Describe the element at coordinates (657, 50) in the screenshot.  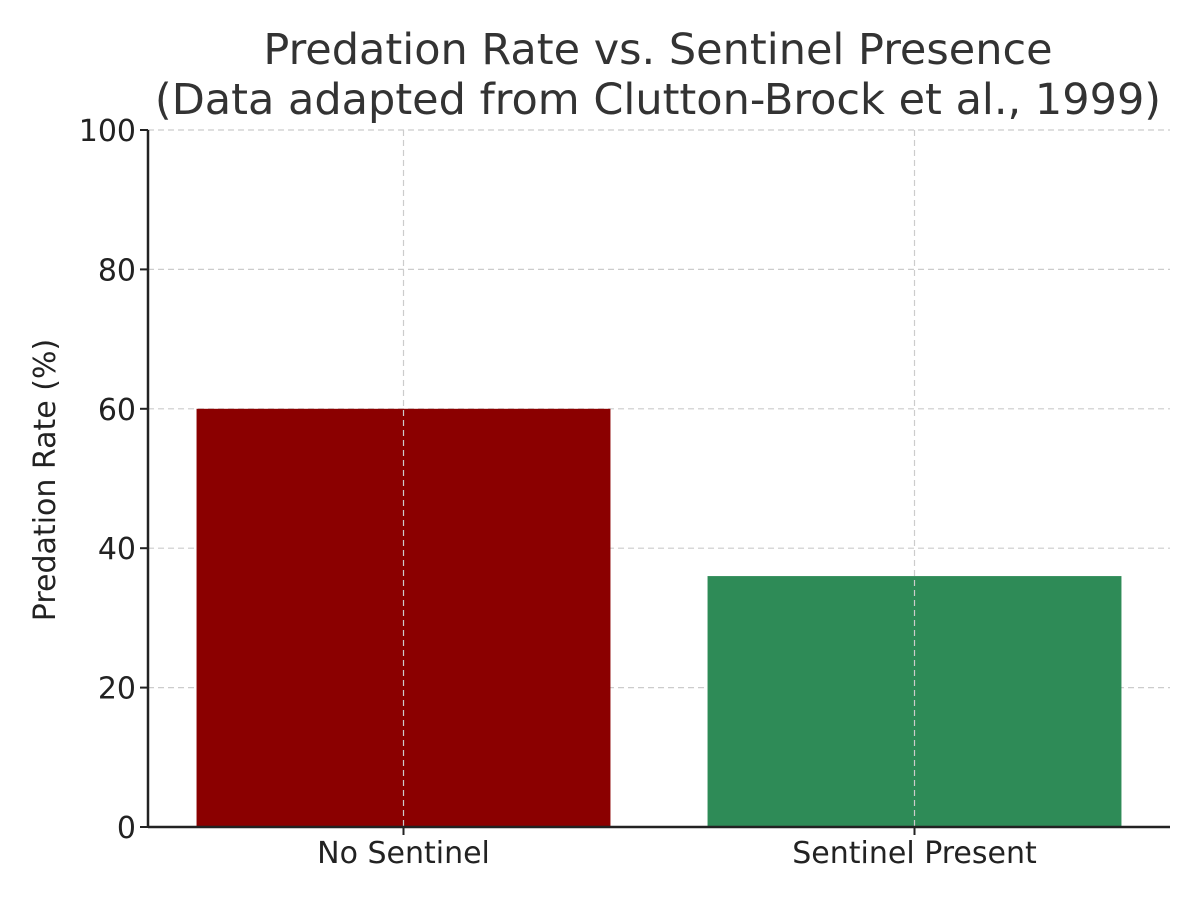
I see `chart-title: Predation Rate vs. Sentinel Presence` at that location.